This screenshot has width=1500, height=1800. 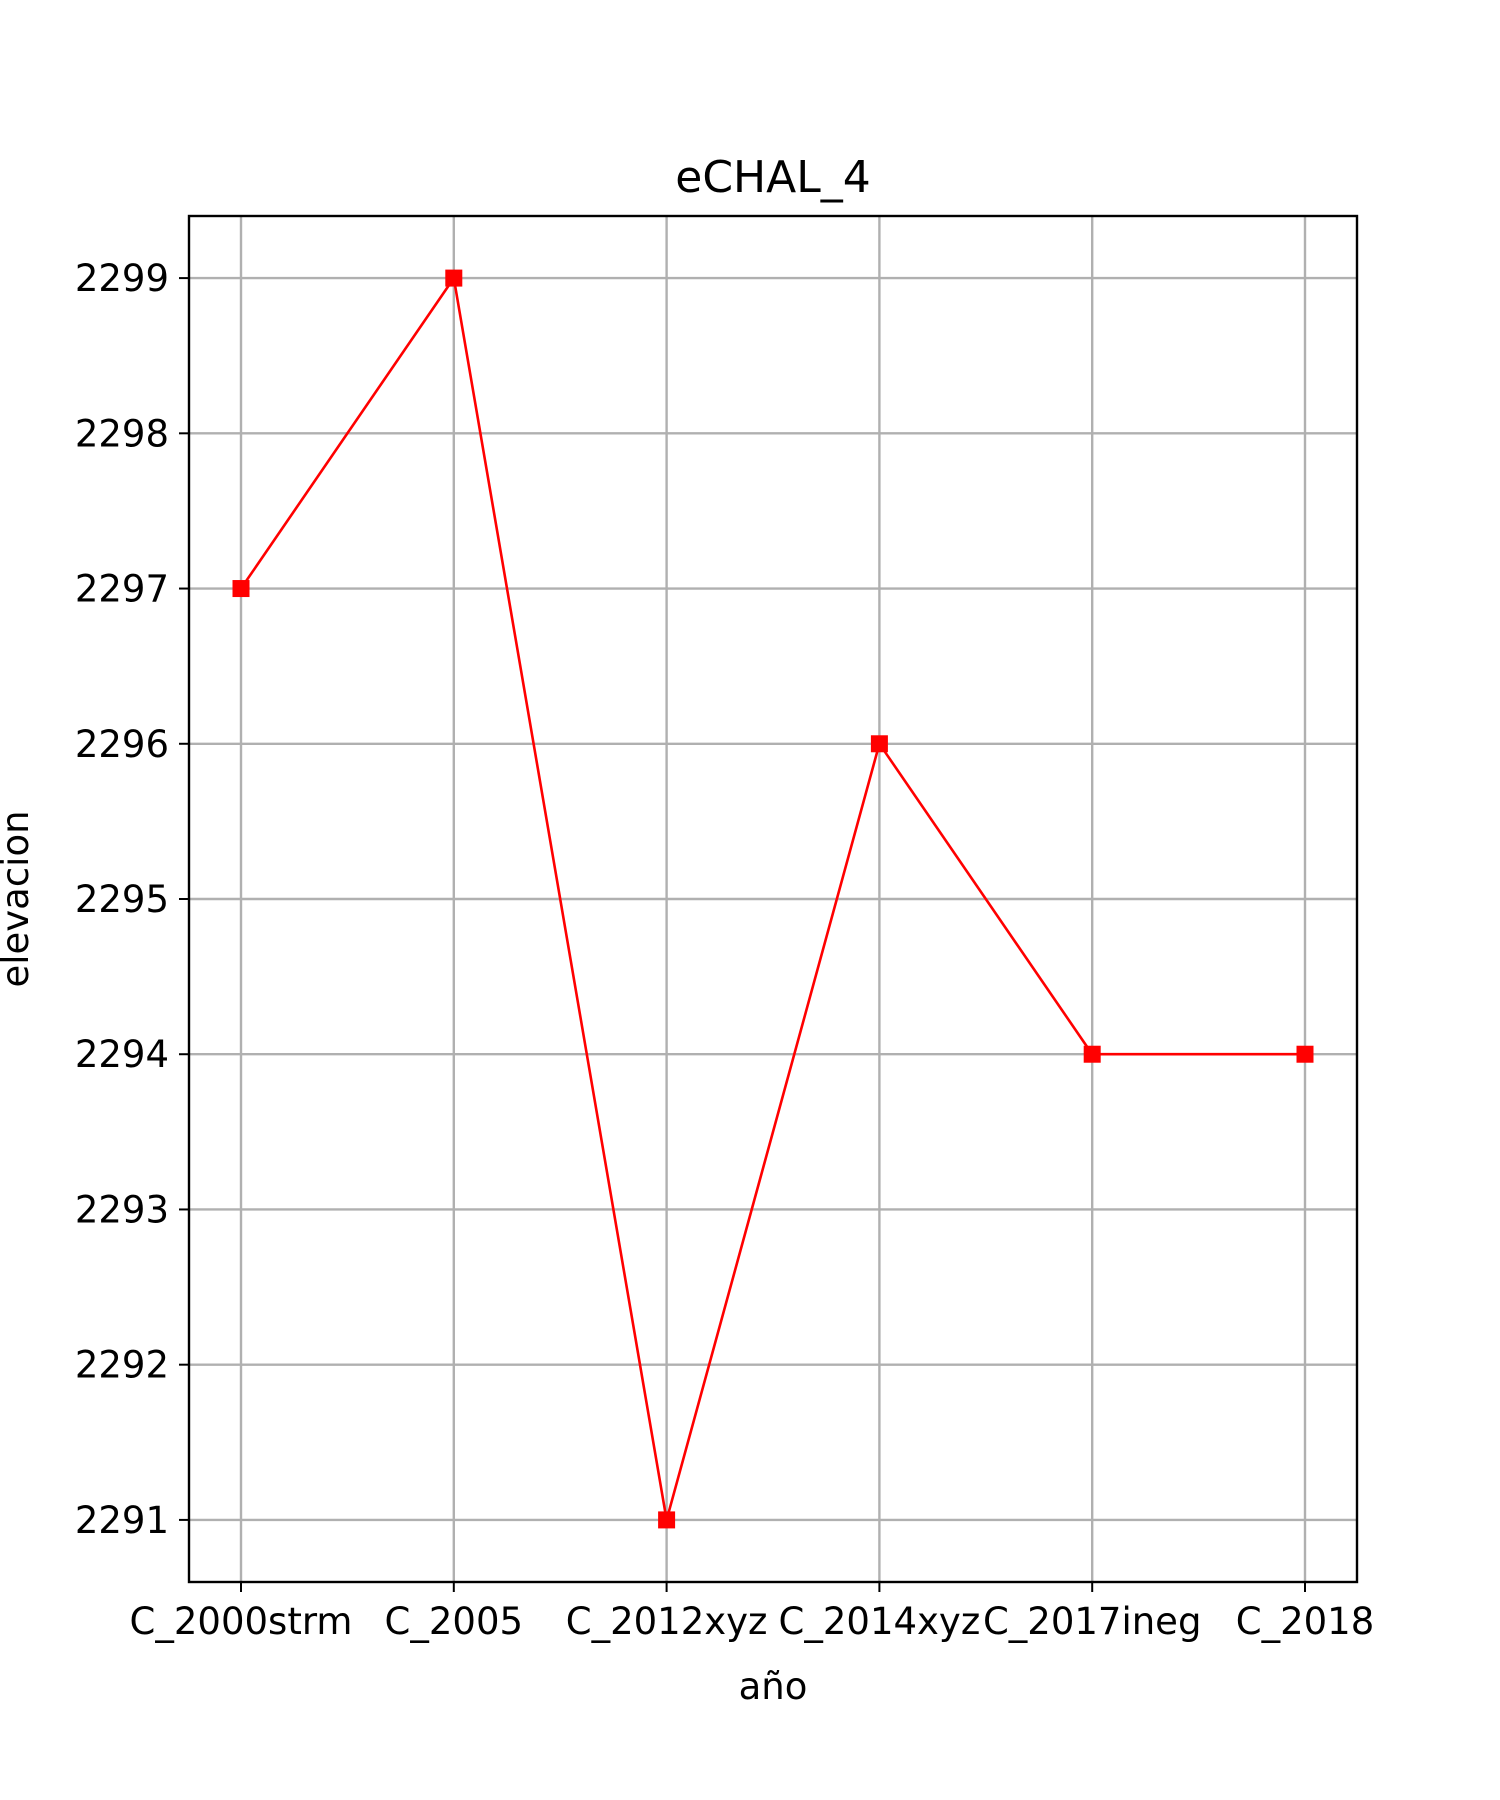 I want to click on y-tick-label: 2296, so click(x=122, y=744).